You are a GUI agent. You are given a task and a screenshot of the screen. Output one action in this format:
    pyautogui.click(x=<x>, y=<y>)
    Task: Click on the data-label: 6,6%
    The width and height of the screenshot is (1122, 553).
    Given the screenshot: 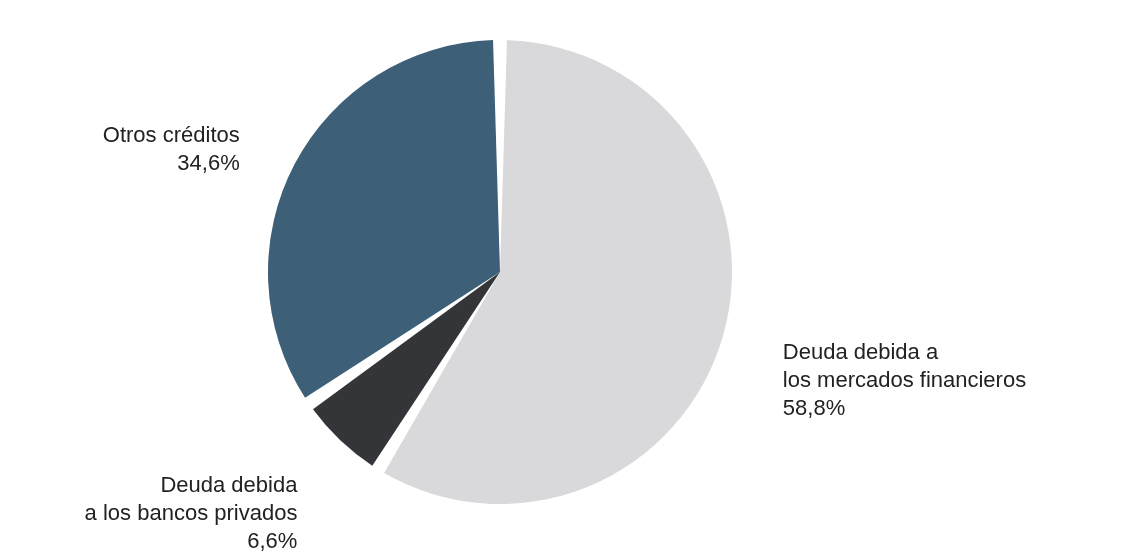 What is the action you would take?
    pyautogui.click(x=272, y=540)
    